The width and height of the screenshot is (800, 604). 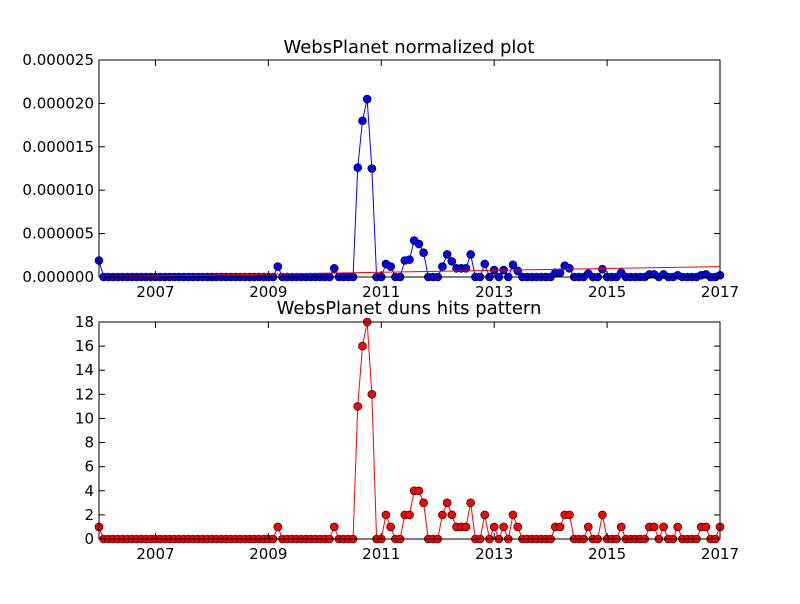 What do you see at coordinates (268, 554) in the screenshot?
I see `duns-hits-x-tick-label-1: 2009` at bounding box center [268, 554].